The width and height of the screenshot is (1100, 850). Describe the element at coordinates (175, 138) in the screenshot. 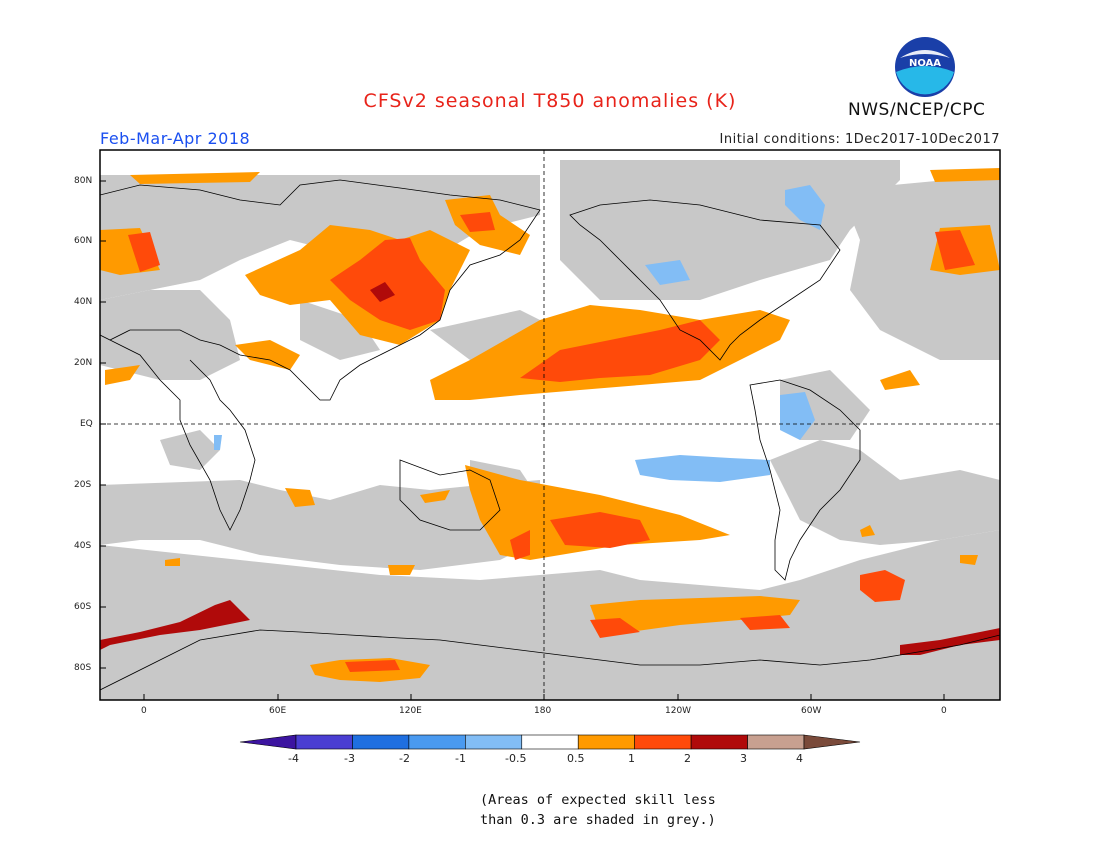

I see `season-label: Feb-Mar-Apr 2018` at that location.